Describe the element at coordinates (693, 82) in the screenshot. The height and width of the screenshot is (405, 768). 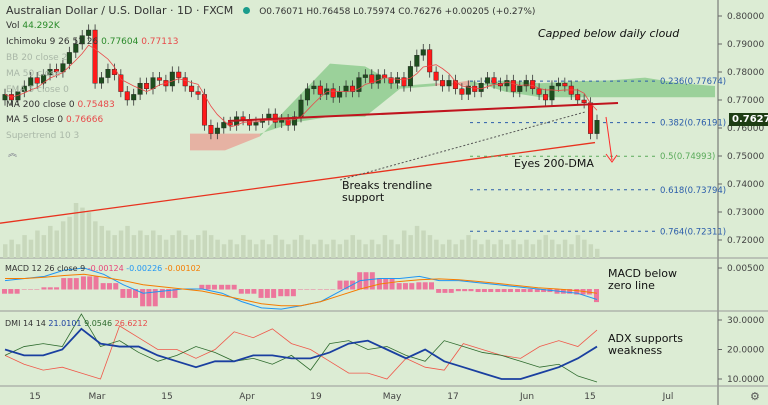
I see `fib-level-label: 0.236(0.77674)` at that location.